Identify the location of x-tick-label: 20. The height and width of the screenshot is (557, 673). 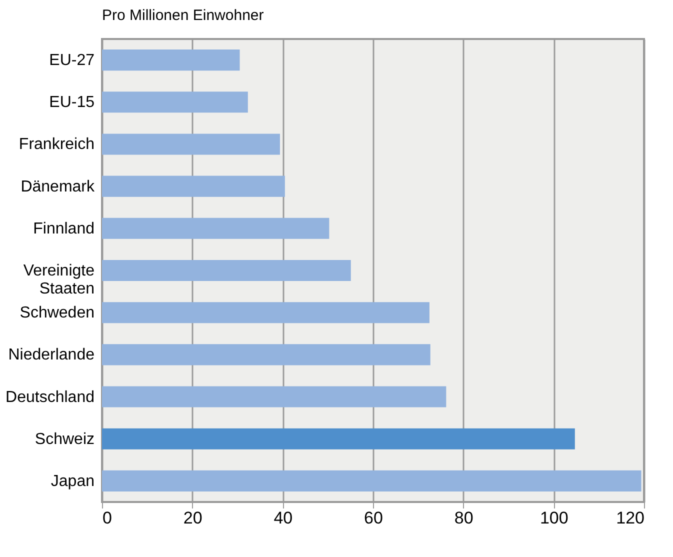
(192, 518).